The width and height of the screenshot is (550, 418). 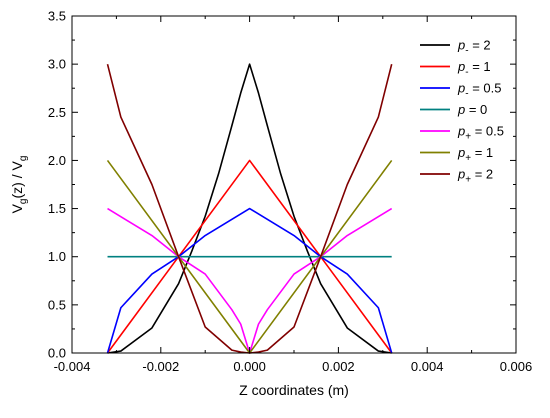 I want to click on legend-label: p+ = 2, so click(x=475, y=176).